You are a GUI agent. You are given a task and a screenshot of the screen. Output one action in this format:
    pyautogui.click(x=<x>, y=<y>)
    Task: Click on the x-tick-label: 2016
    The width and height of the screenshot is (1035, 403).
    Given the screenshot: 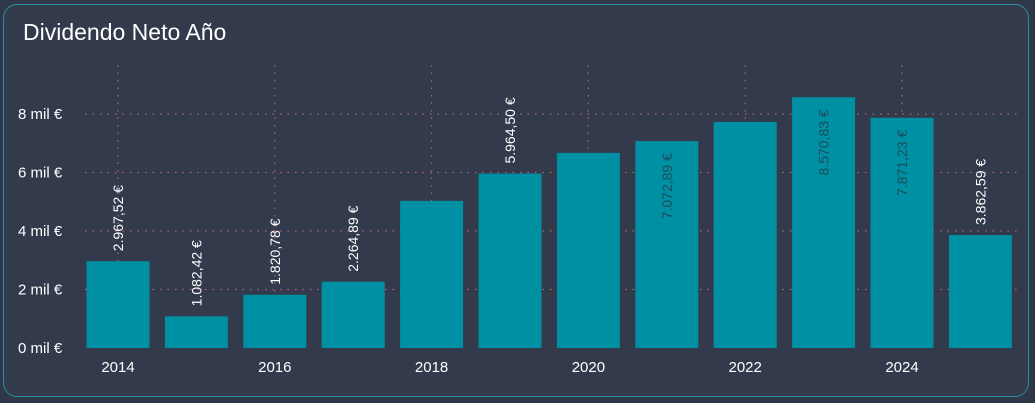 What is the action you would take?
    pyautogui.click(x=274, y=367)
    